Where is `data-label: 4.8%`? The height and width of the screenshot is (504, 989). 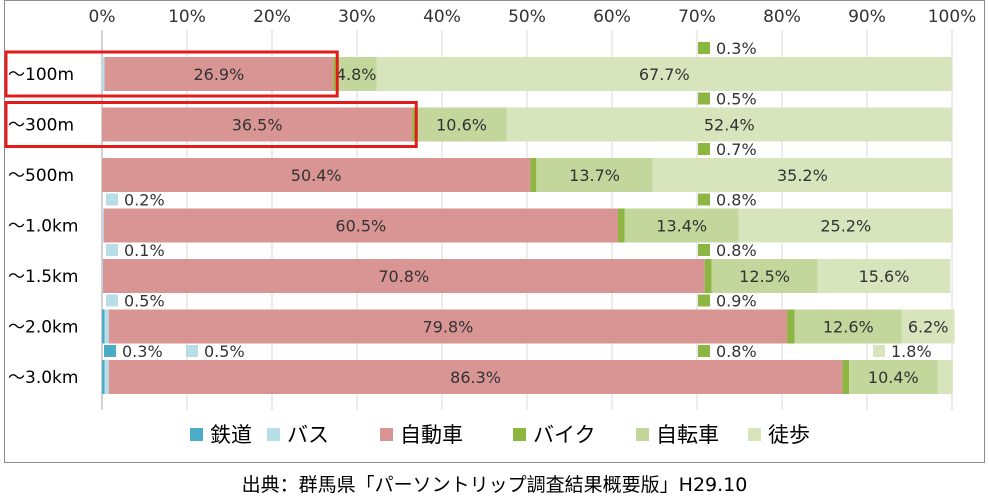 data-label: 4.8% is located at coordinates (356, 74).